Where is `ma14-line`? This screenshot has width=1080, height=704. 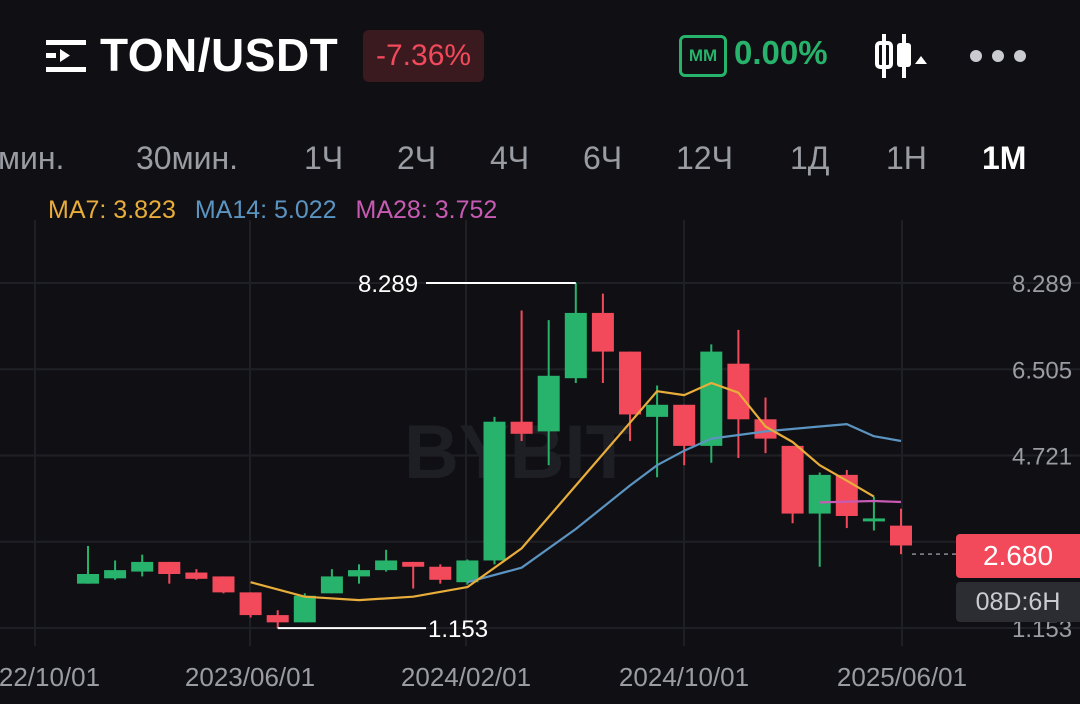 ma14-line is located at coordinates (684, 503).